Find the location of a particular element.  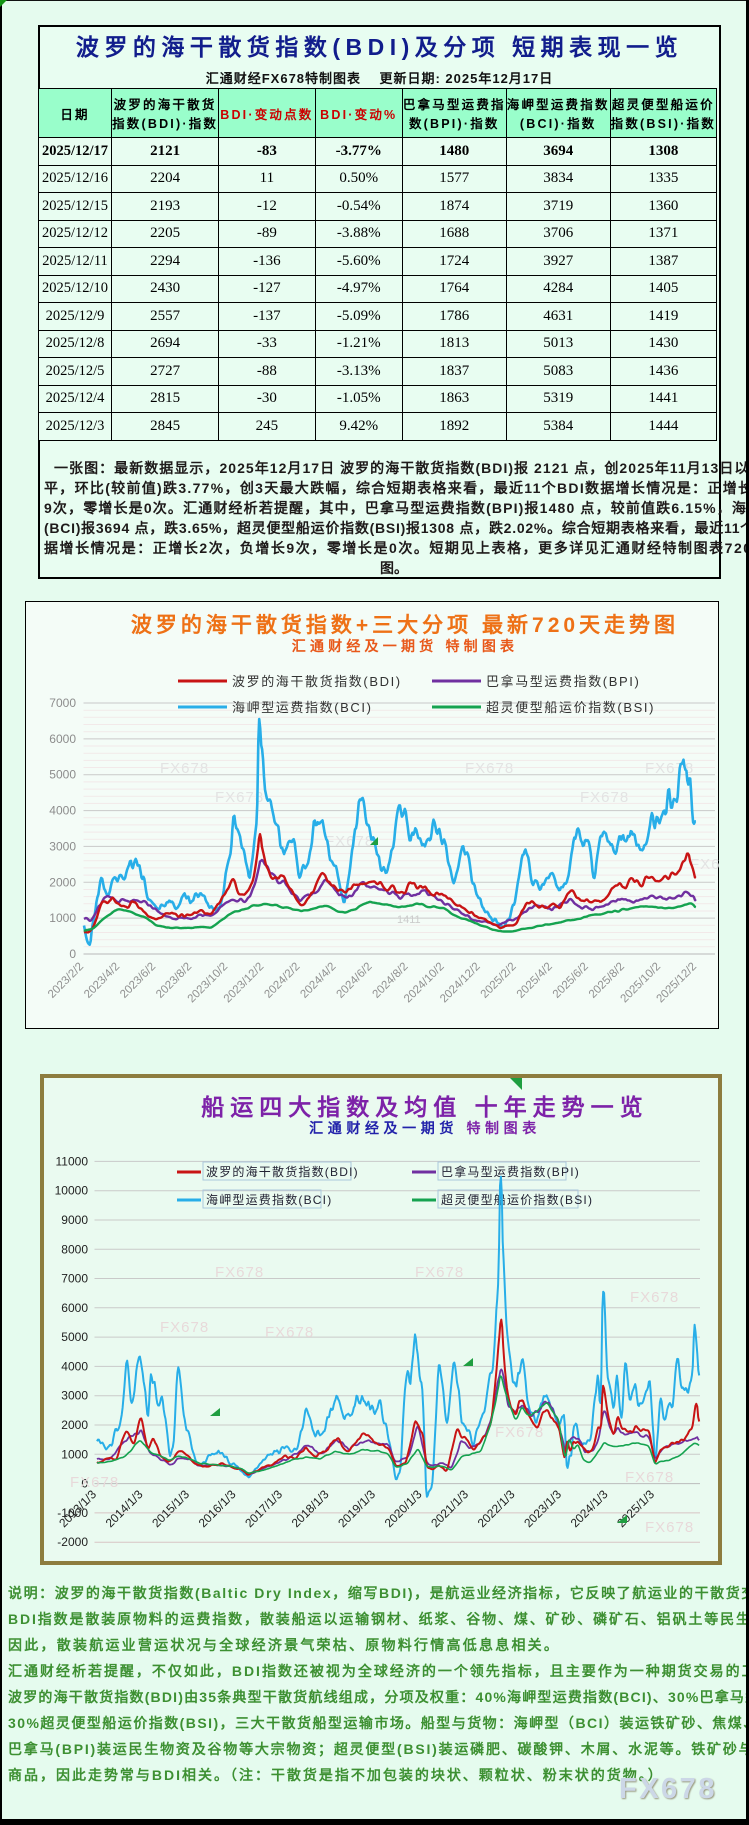

svg-text: 波罗的海干散货指数+三大分项 最新720天走势图 is located at coordinates (405, 625).